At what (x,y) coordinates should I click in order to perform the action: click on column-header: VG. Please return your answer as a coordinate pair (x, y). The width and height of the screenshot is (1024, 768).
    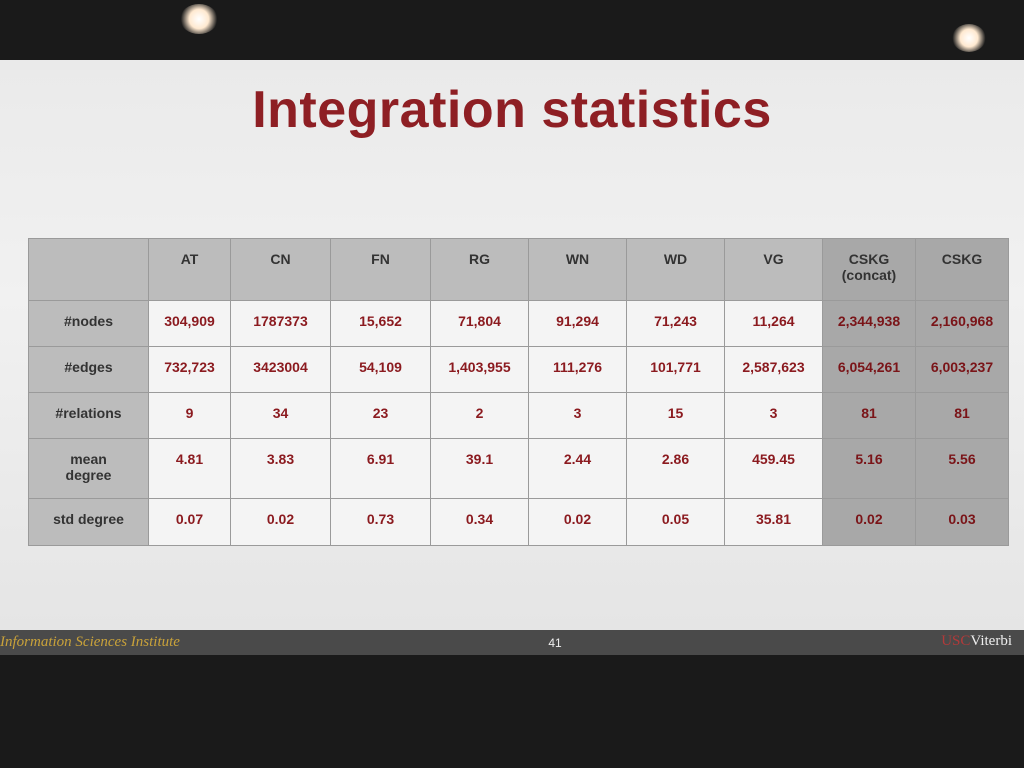
    Looking at the image, I should click on (773, 269).